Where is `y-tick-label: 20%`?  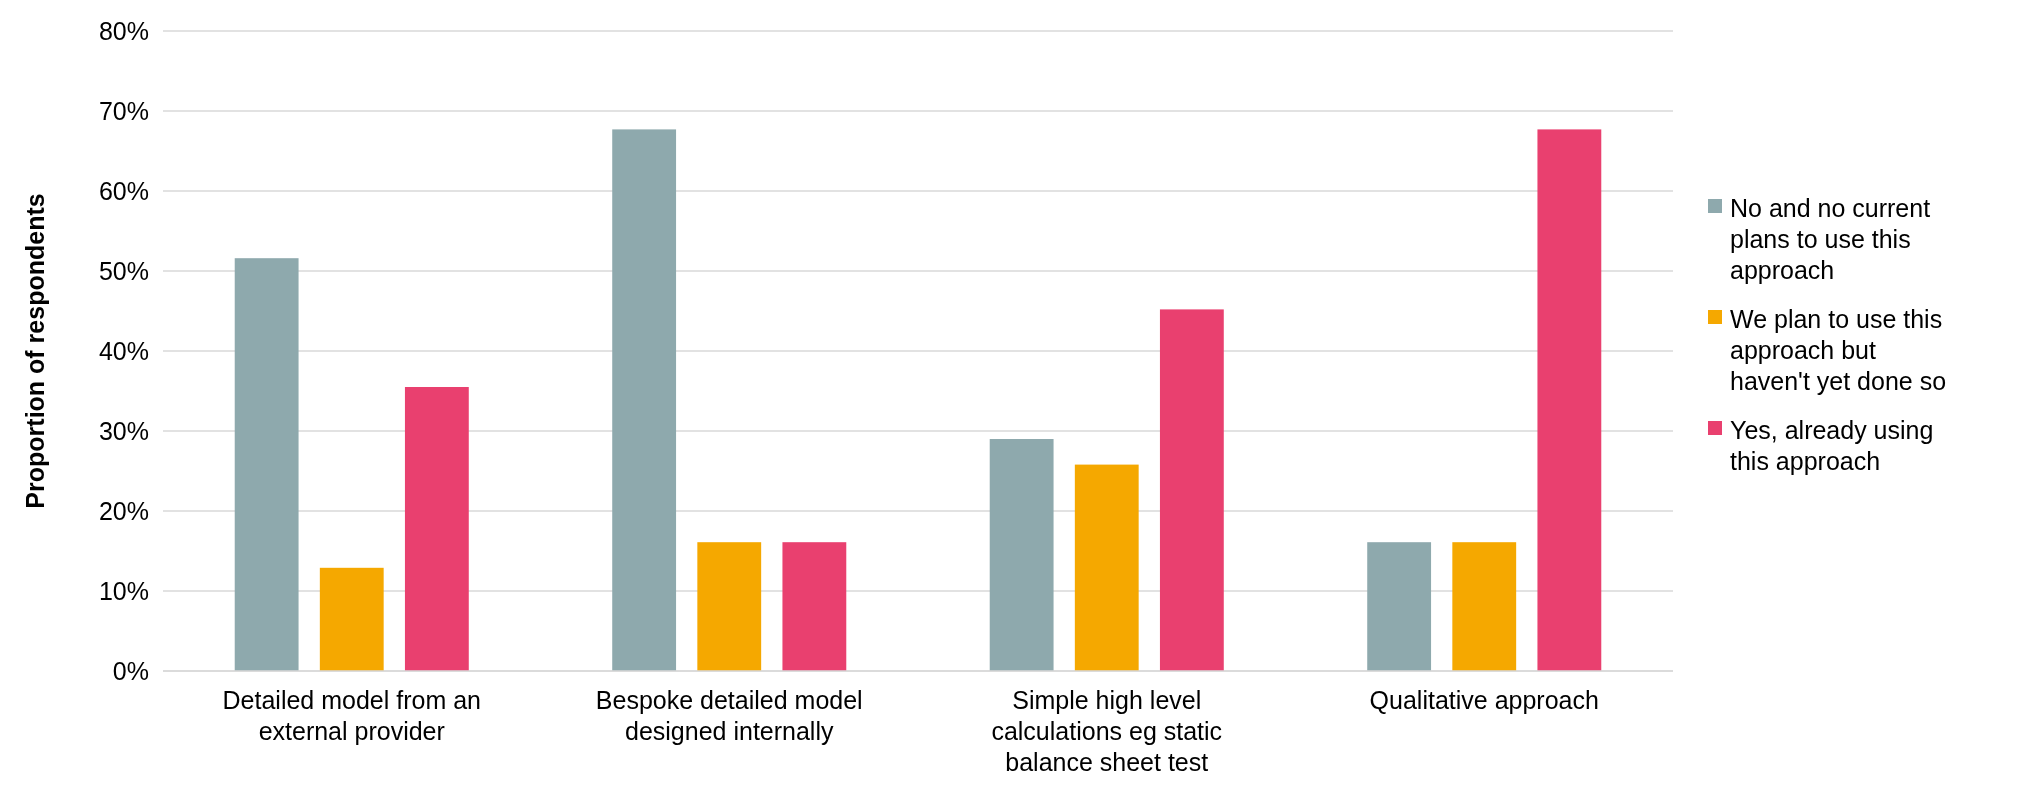 y-tick-label: 20% is located at coordinates (123, 510).